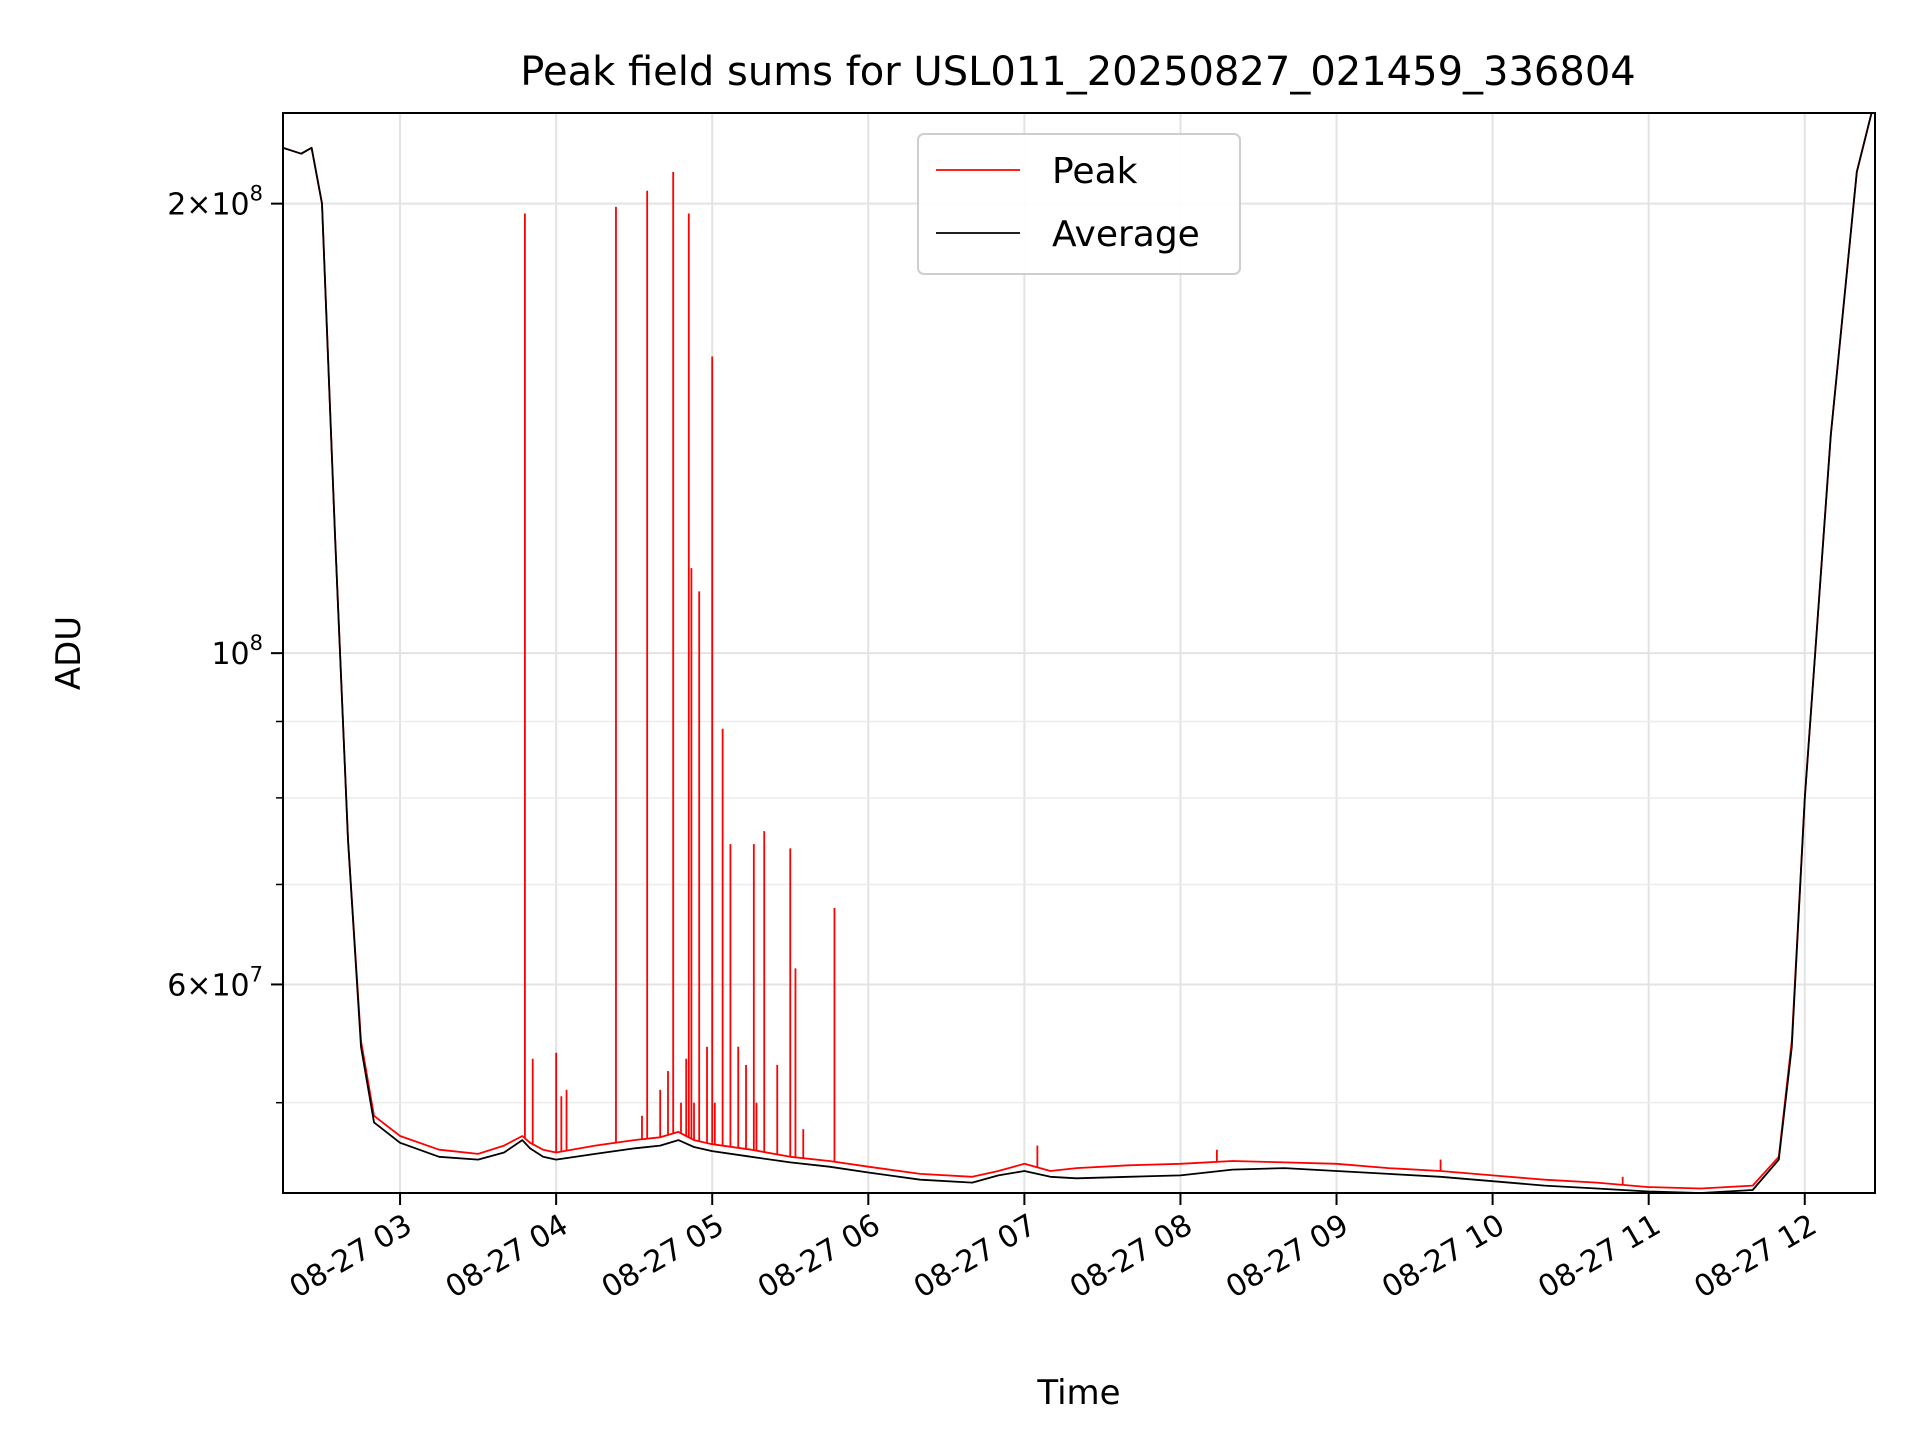 The image size is (1920, 1440). What do you see at coordinates (1095, 171) in the screenshot?
I see `legend-label-peak: Peak` at bounding box center [1095, 171].